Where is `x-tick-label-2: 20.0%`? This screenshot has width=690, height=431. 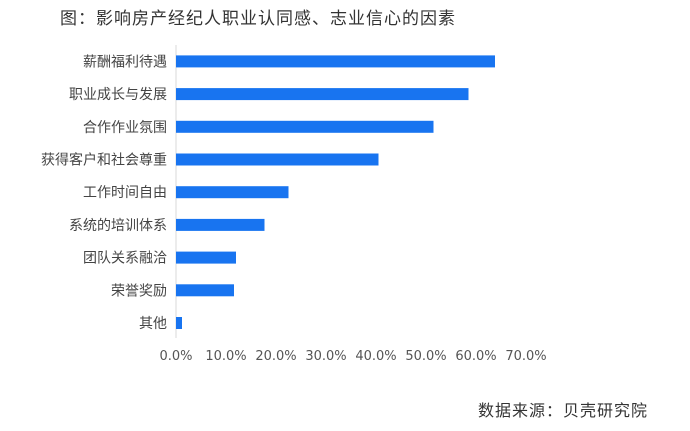 x-tick-label-2: 20.0% is located at coordinates (275, 356).